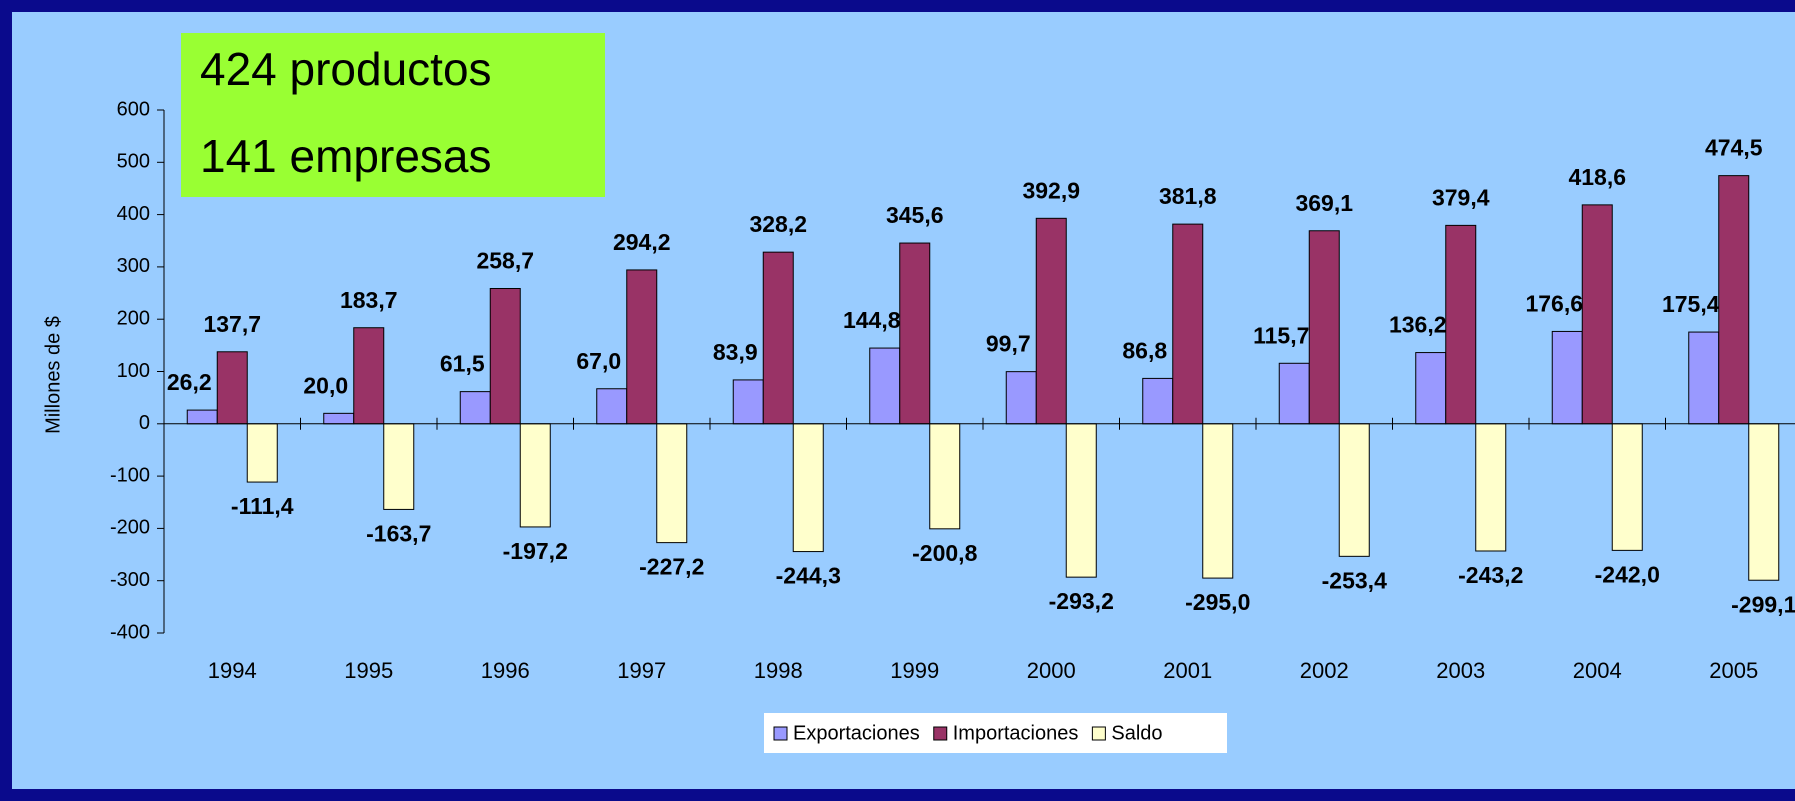 The height and width of the screenshot is (801, 1795). What do you see at coordinates (262, 506) in the screenshot?
I see `data-label: -111,4` at bounding box center [262, 506].